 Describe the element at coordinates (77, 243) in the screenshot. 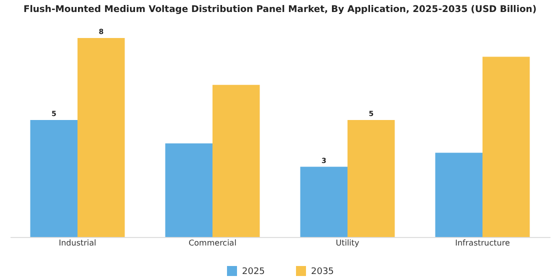

I see `x-tick-label: Industrial` at that location.